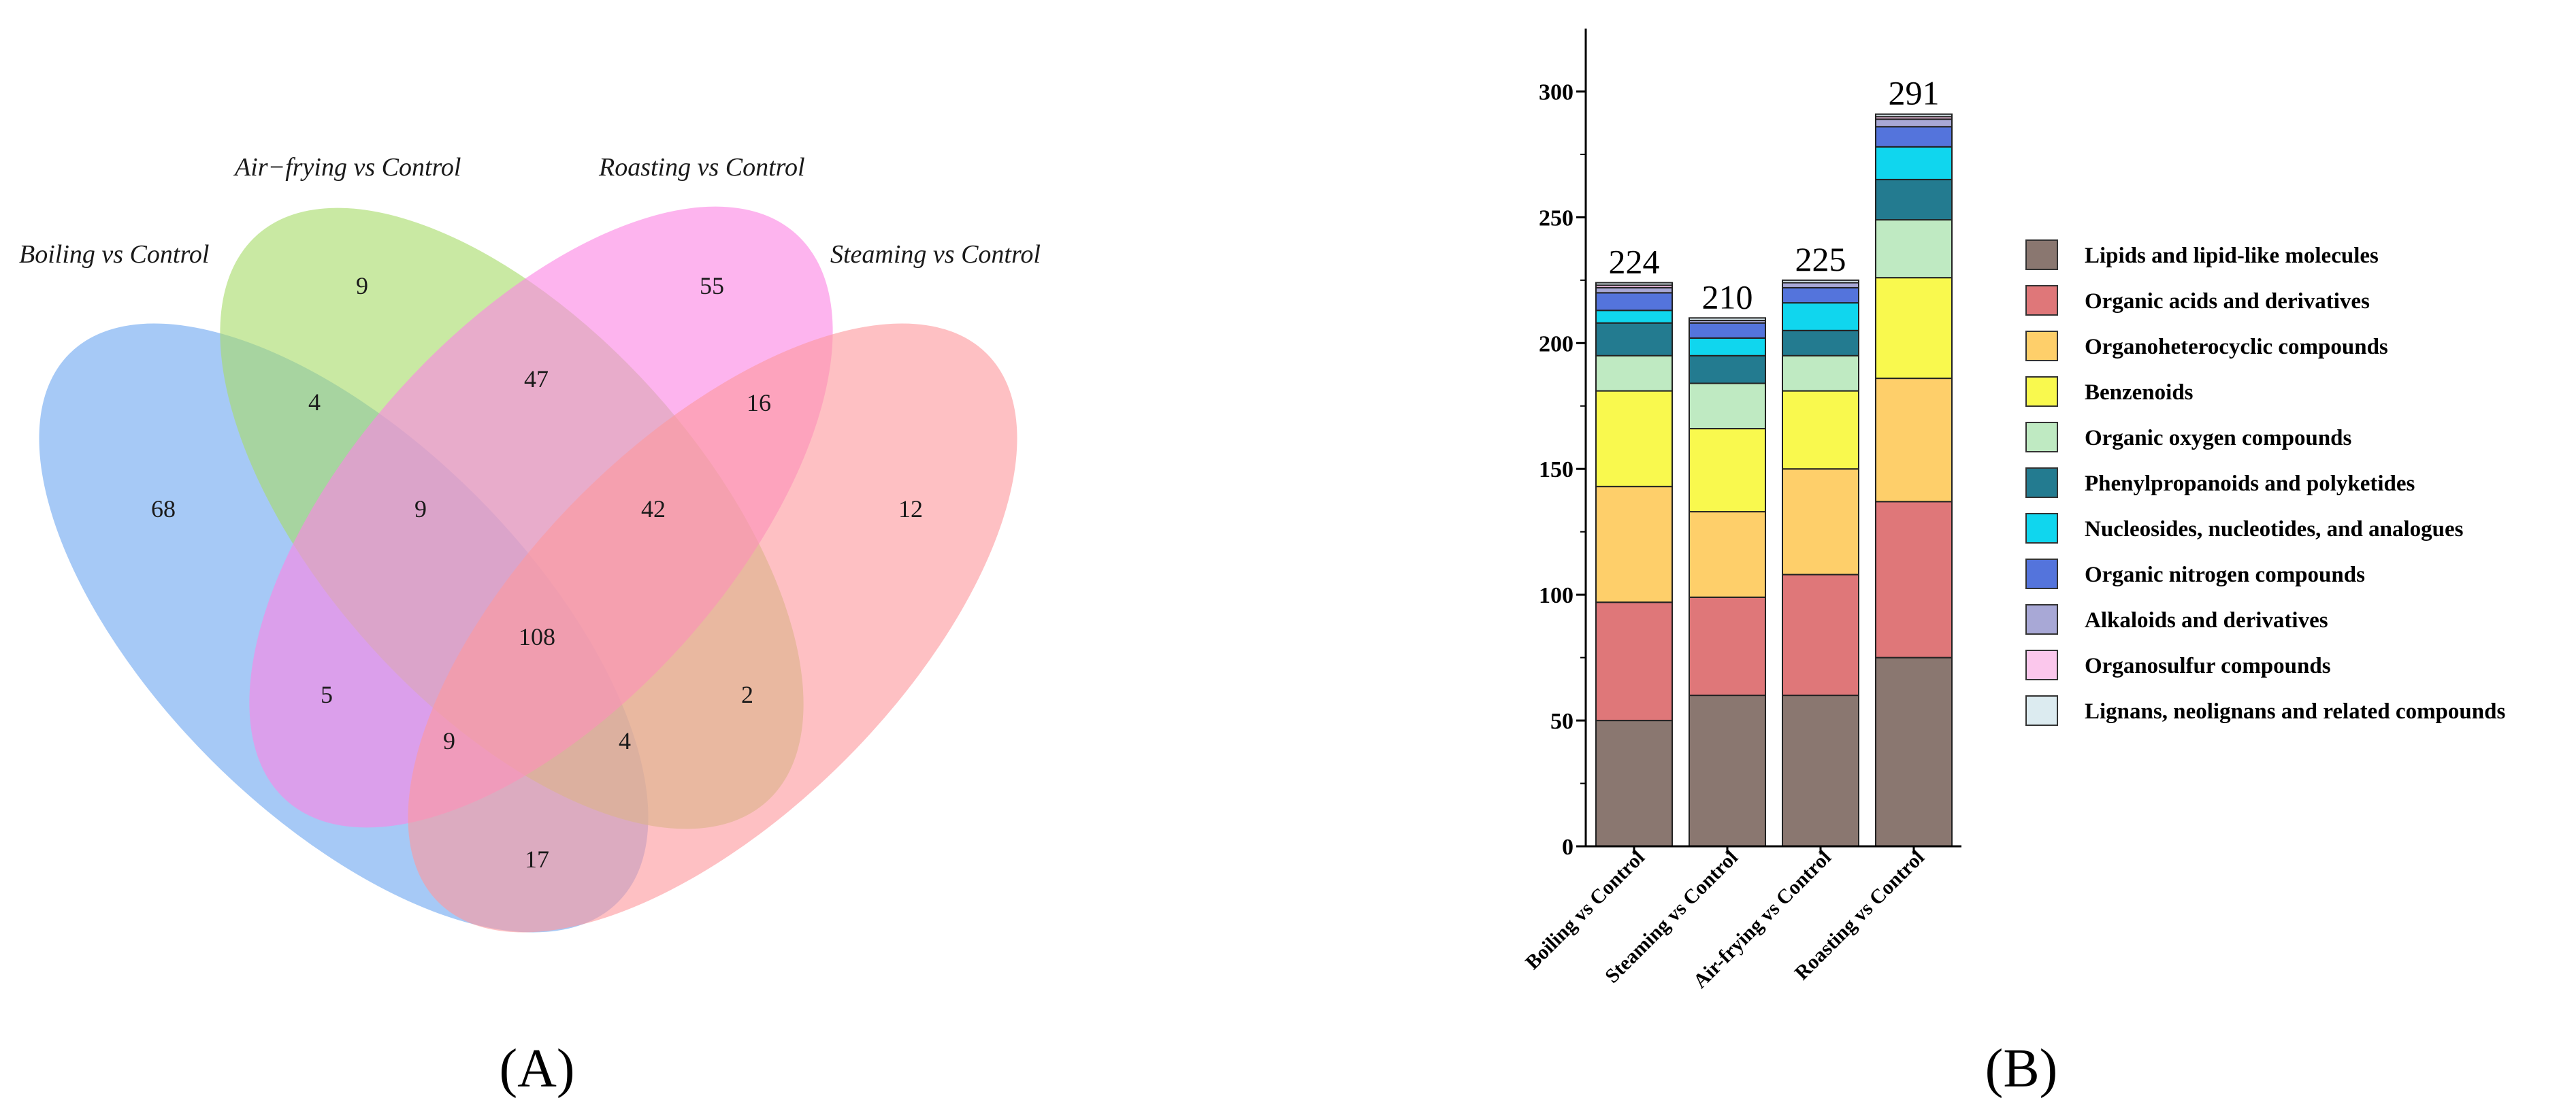  What do you see at coordinates (1568, 847) in the screenshot?
I see `y-tick-label: 0` at bounding box center [1568, 847].